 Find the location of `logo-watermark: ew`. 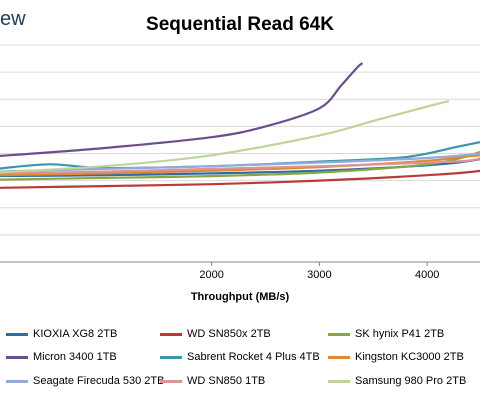

logo-watermark: ew is located at coordinates (13, 19).